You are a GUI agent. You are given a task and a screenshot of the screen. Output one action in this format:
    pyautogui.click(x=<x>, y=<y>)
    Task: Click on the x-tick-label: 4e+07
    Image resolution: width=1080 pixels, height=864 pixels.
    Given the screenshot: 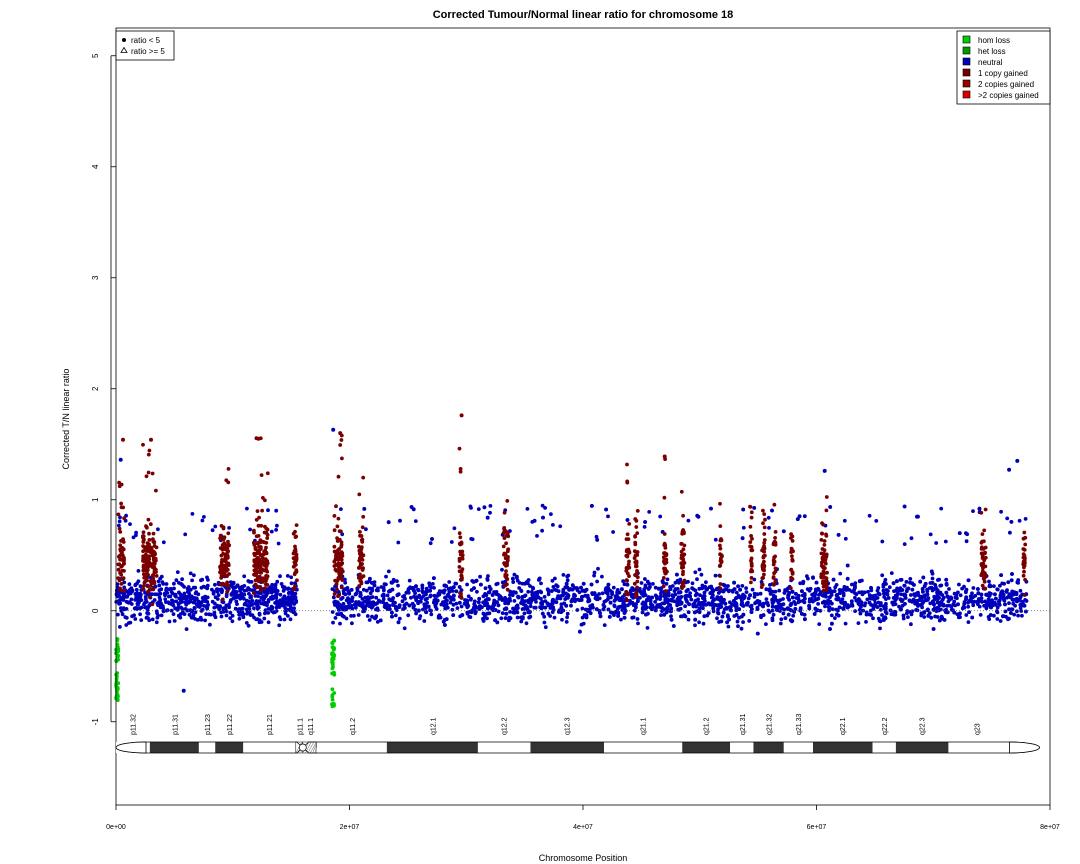 What is the action you would take?
    pyautogui.click(x=583, y=827)
    